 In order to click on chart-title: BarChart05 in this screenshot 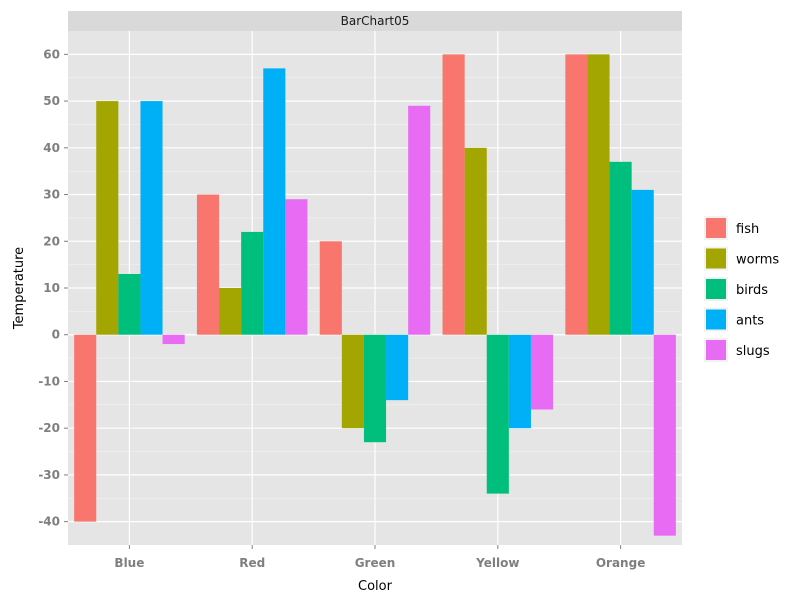, I will do `click(375, 21)`.